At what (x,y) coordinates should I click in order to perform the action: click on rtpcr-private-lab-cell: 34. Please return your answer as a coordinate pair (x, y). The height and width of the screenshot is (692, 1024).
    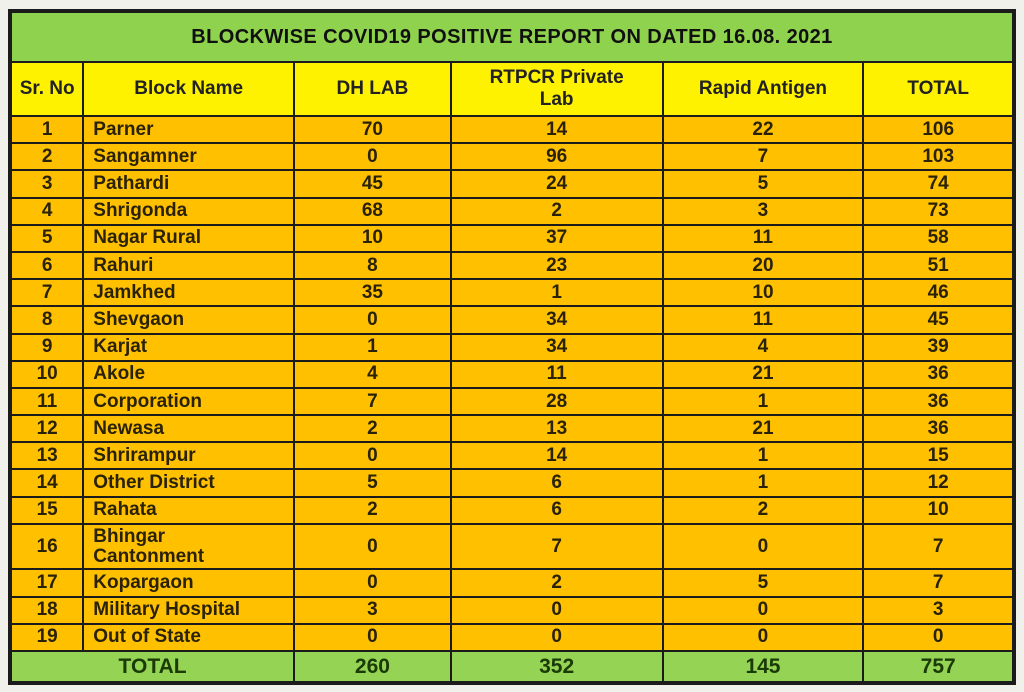
    Looking at the image, I should click on (556, 347).